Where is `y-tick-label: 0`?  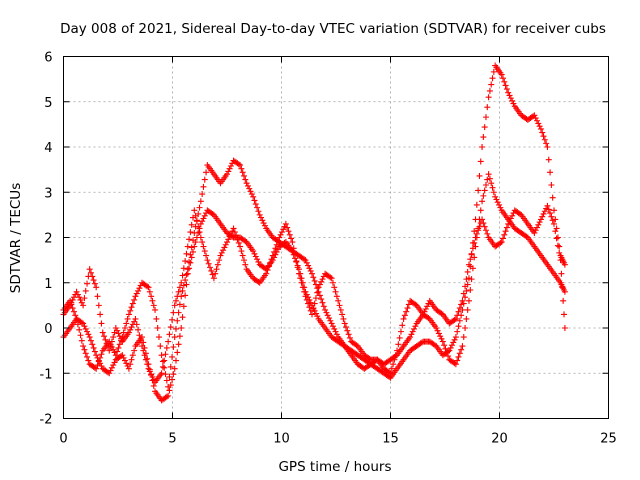
y-tick-label: 0 is located at coordinates (48, 329).